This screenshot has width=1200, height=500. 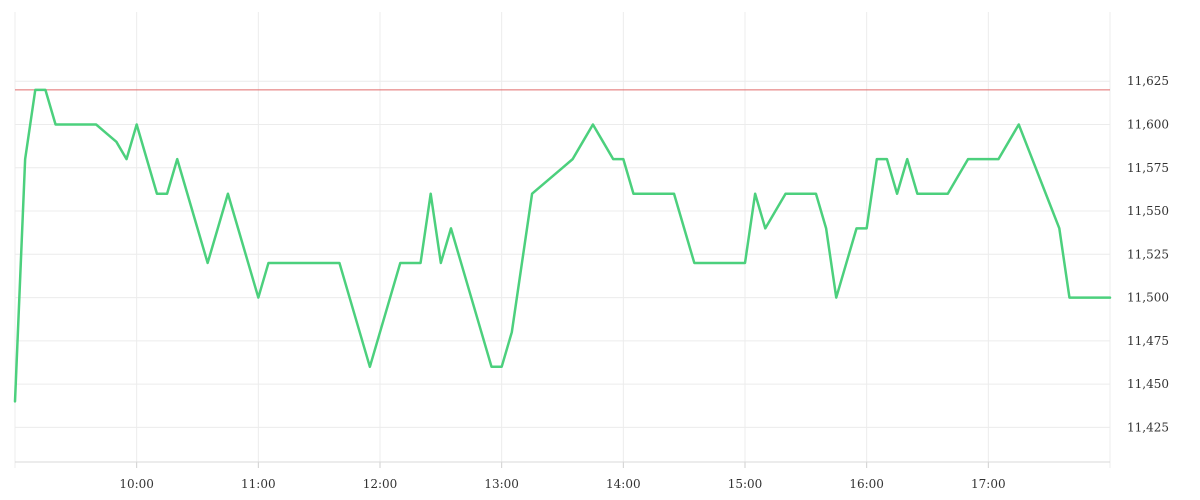 What do you see at coordinates (380, 484) in the screenshot?
I see `x-tick-label: 12:00` at bounding box center [380, 484].